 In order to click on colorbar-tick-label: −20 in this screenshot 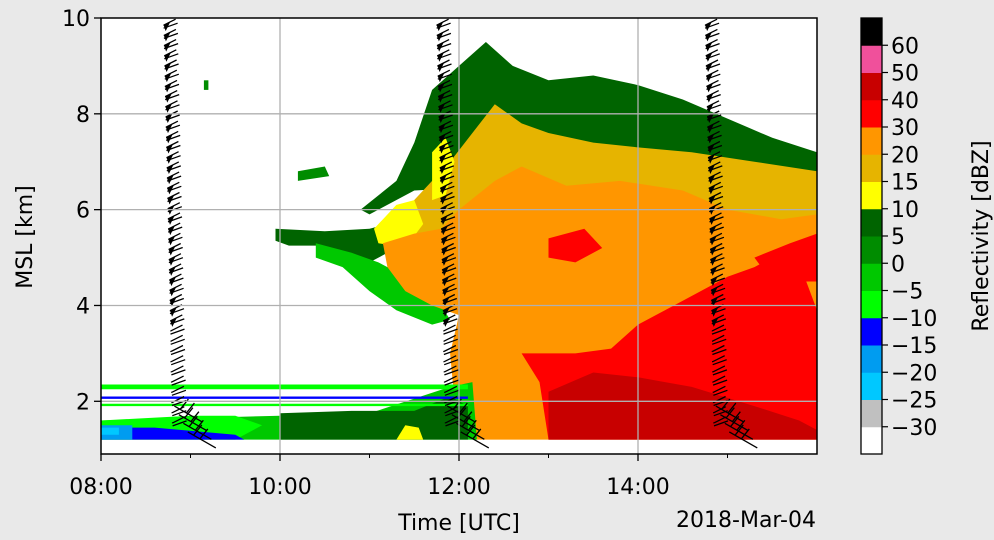, I will do `click(914, 373)`.